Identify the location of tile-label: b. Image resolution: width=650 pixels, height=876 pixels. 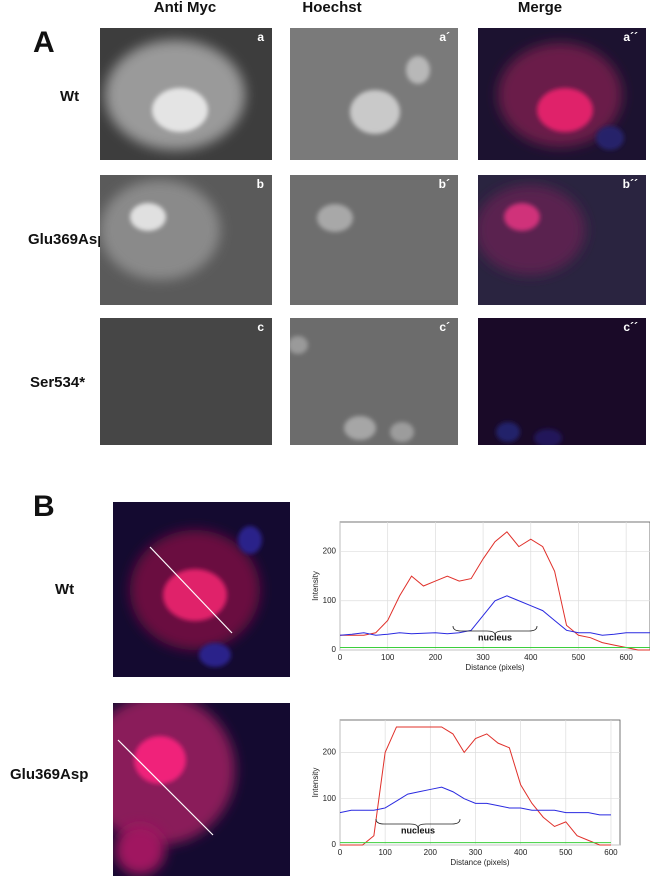
(260, 184).